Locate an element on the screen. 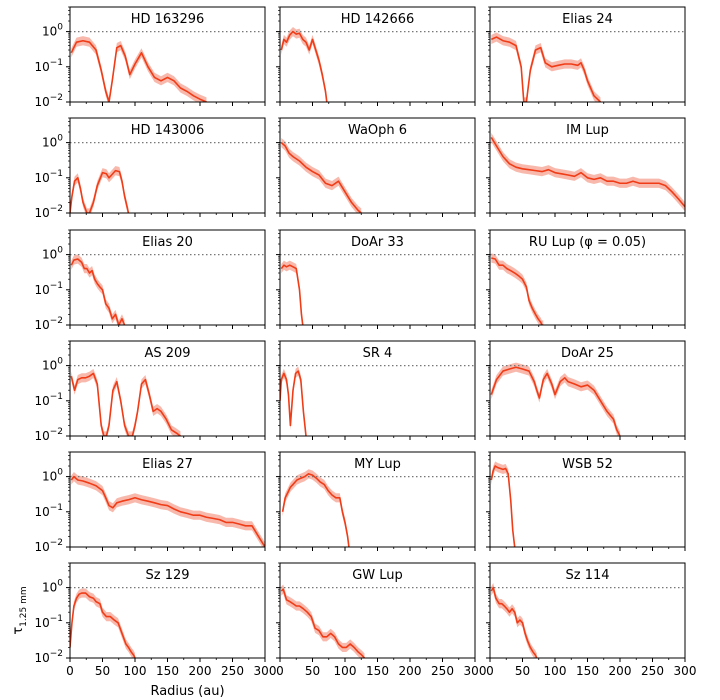 The image size is (720, 700). x-tick-label: 50 is located at coordinates (102, 671).